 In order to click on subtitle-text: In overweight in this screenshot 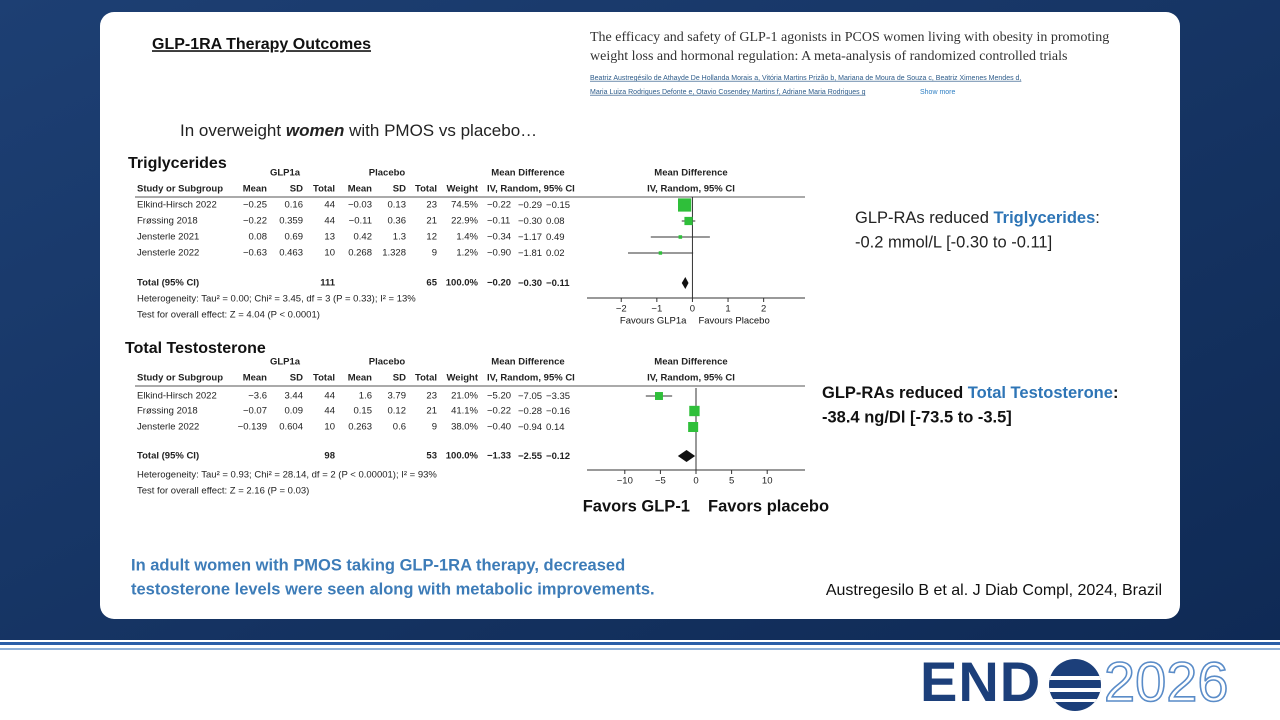, I will do `click(233, 130)`.